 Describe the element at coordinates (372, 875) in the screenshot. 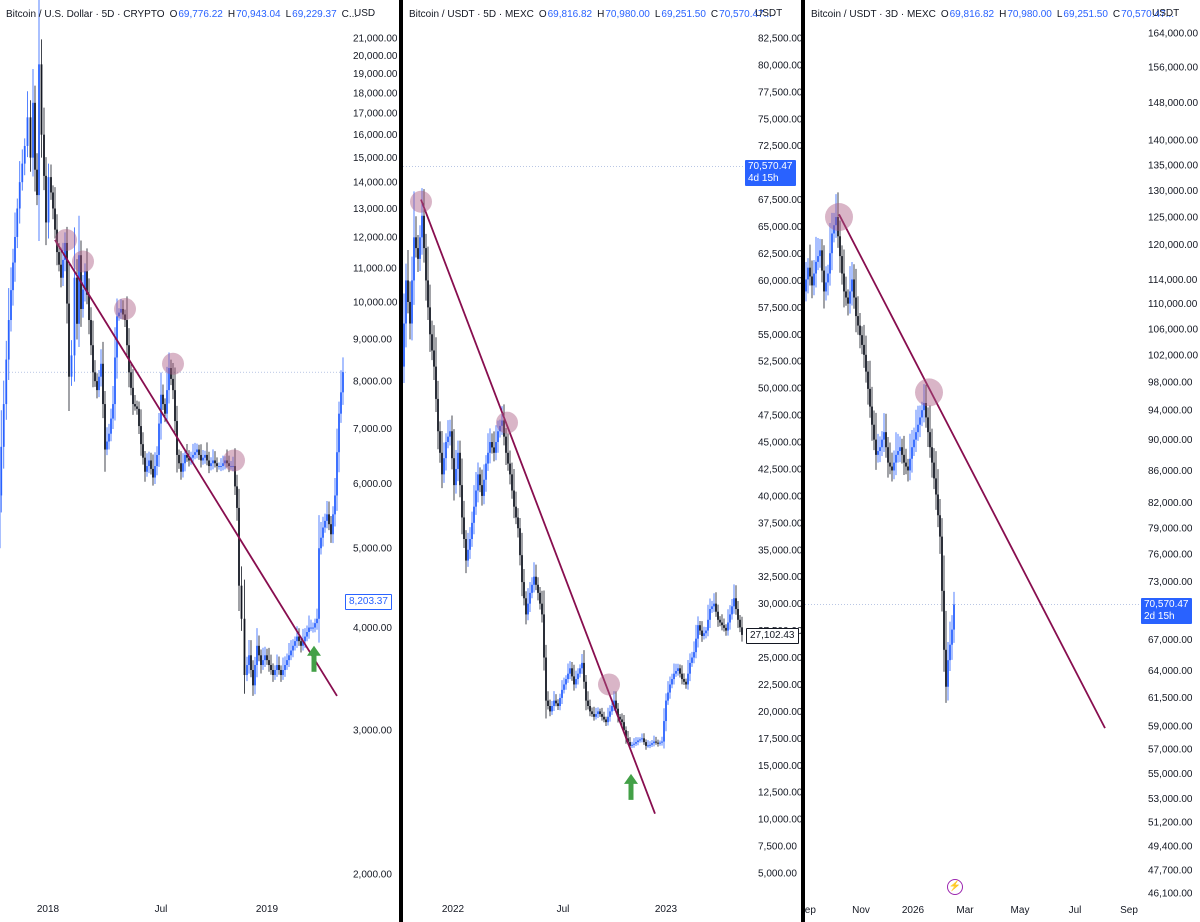

I see `y-tick-label: 2,000.00` at that location.